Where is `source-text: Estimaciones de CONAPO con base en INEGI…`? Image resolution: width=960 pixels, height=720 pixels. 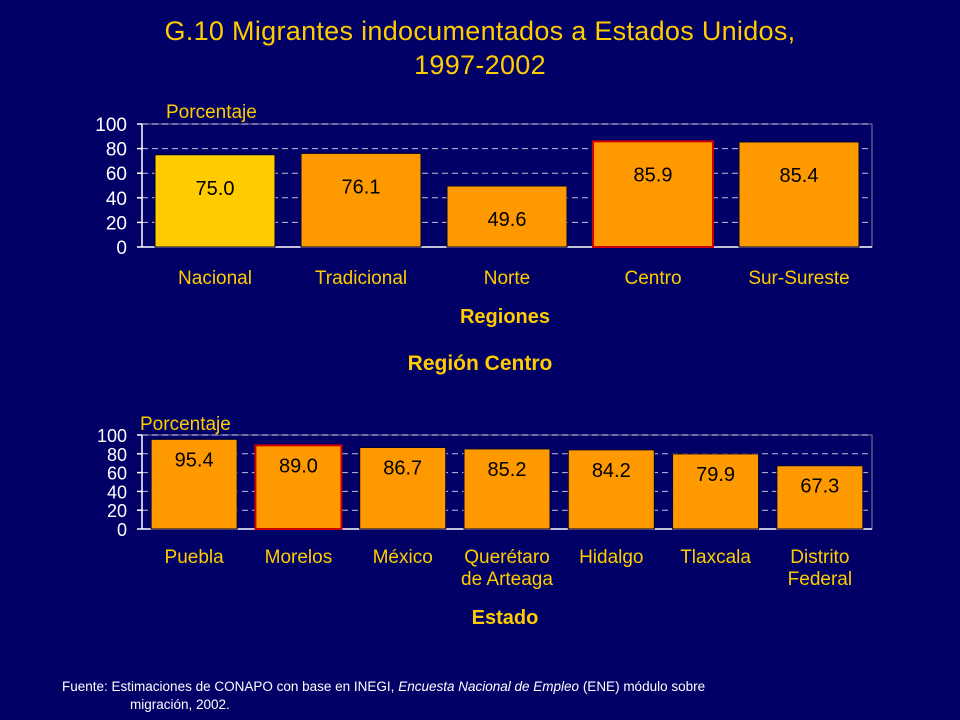
source-text: Estimaciones de CONAPO con base en INEGI… is located at coordinates (253, 686).